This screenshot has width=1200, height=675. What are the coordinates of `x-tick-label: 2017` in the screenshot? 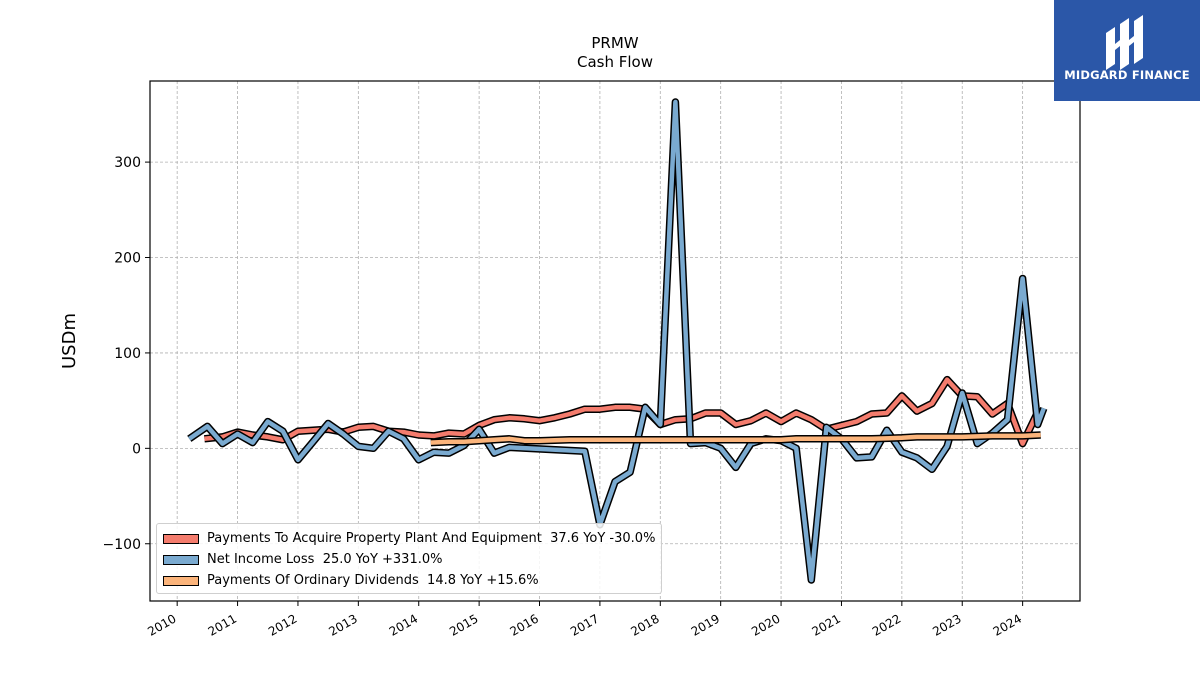 It's located at (584, 624).